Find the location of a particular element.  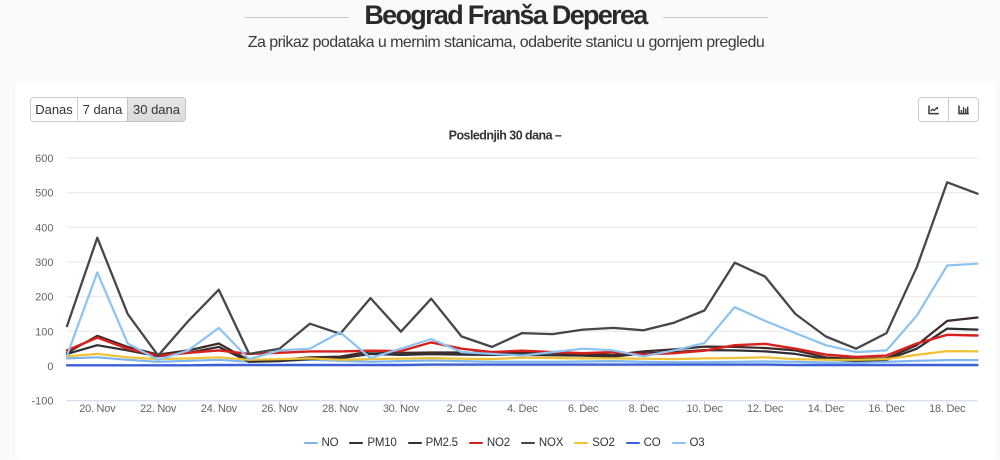

svg-text: 18. Dec is located at coordinates (947, 409).